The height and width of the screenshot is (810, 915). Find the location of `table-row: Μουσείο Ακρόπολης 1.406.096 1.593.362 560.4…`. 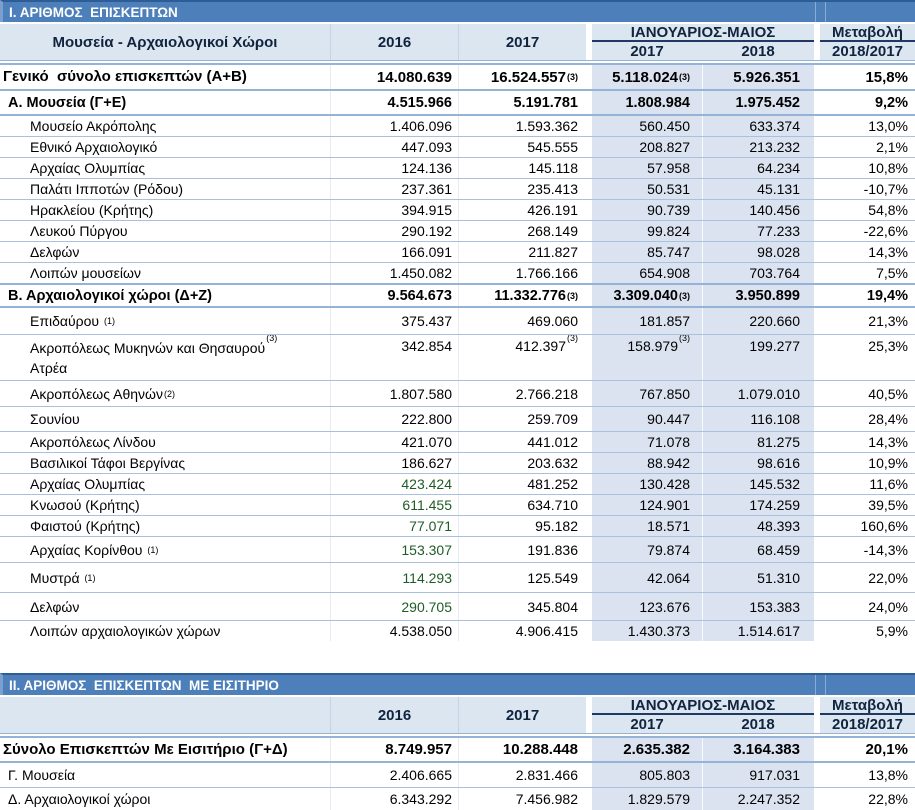

table-row: Μουσείο Ακρόπολης 1.406.096 1.593.362 560.4… is located at coordinates (457, 126).